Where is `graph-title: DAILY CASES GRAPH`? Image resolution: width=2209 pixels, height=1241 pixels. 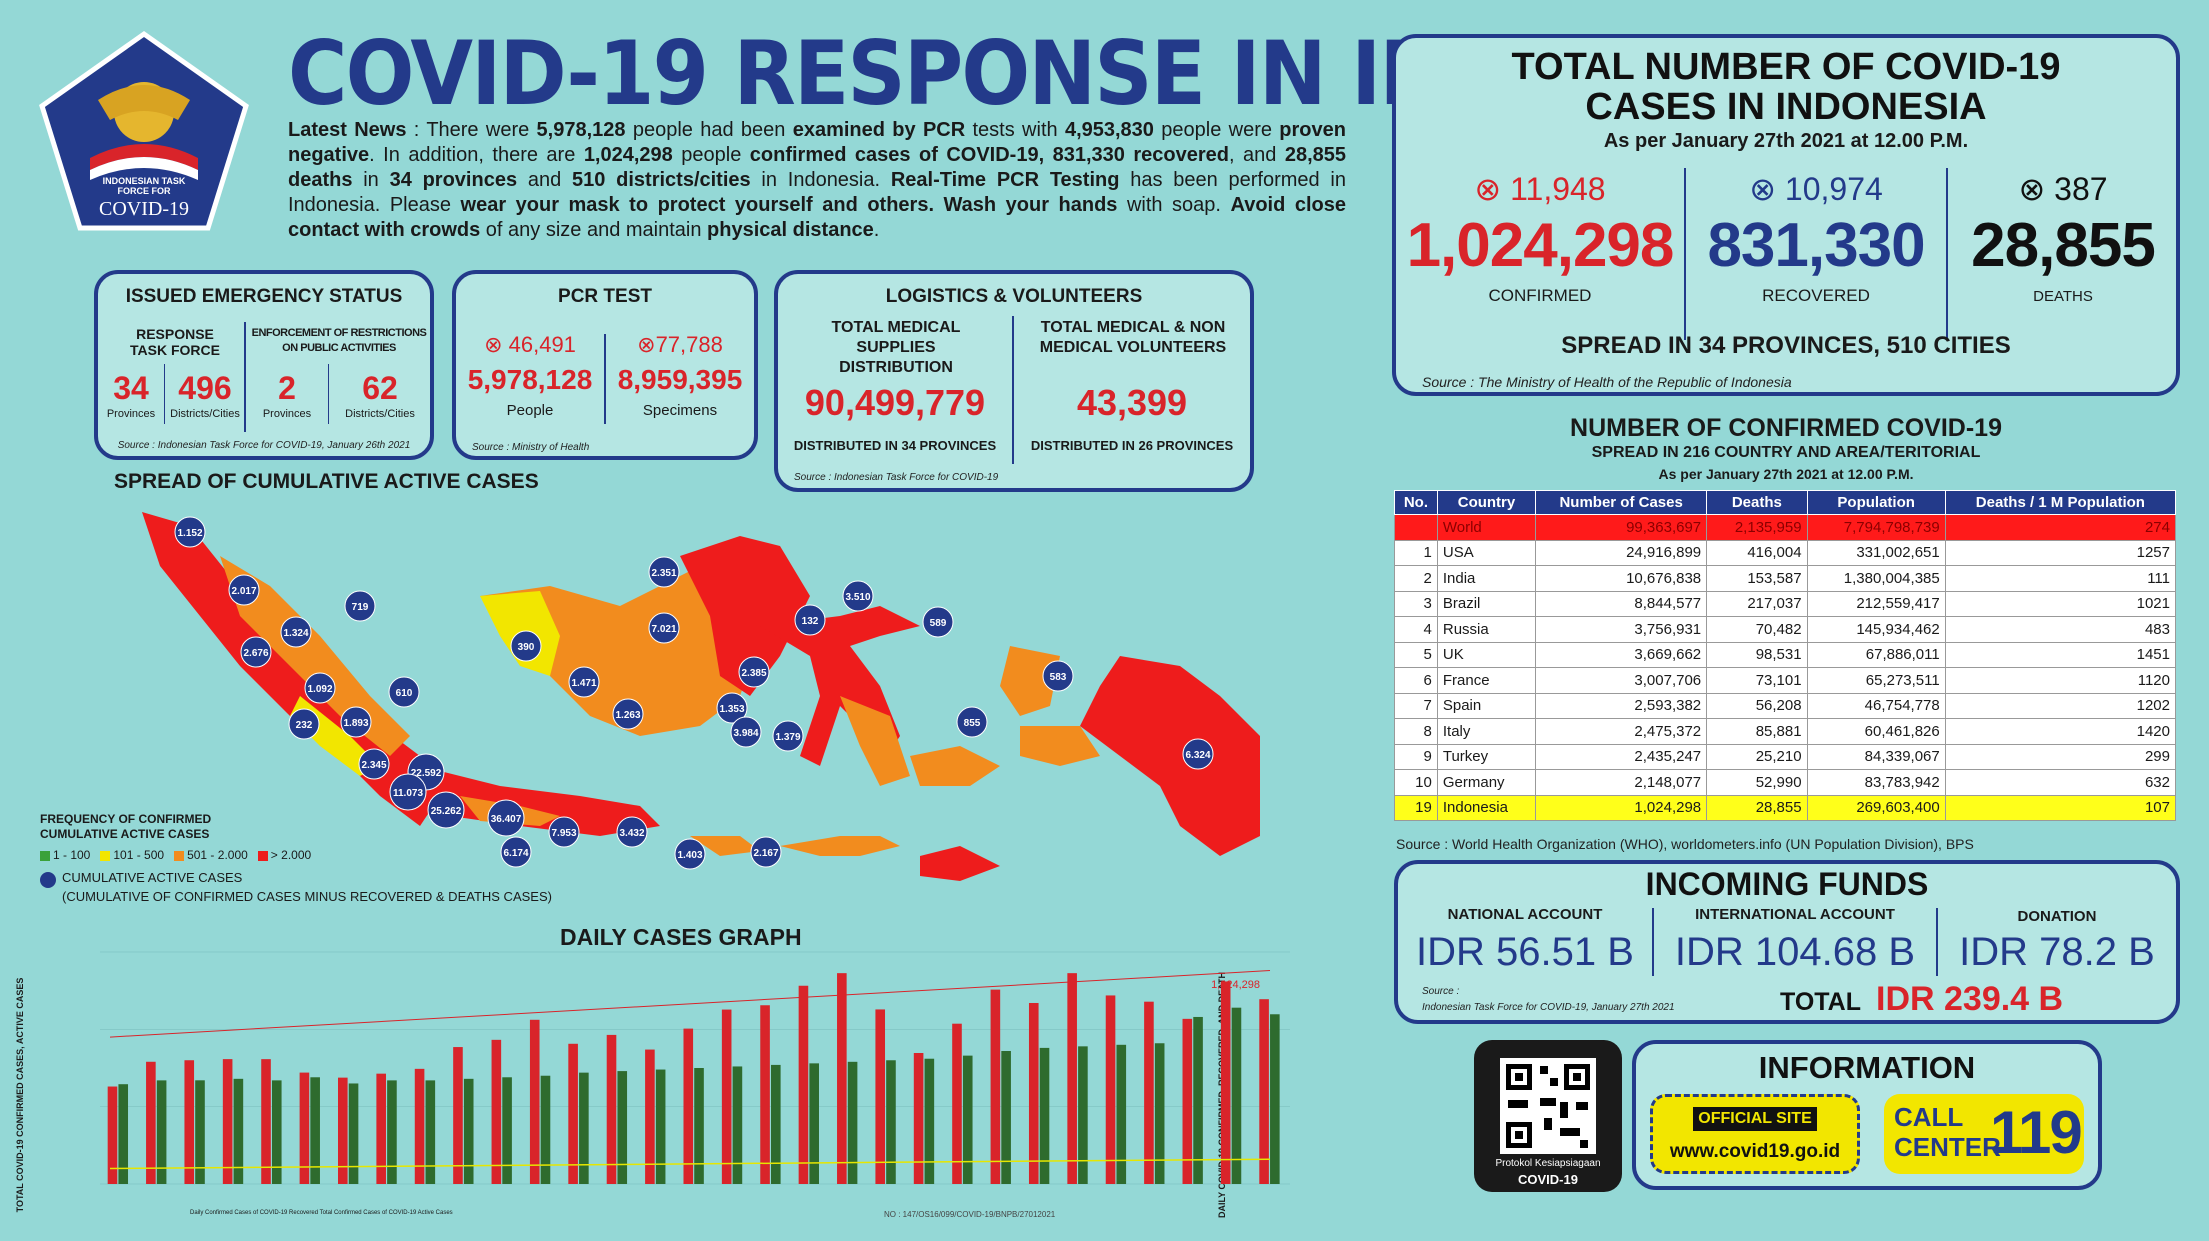 graph-title: DAILY CASES GRAPH is located at coordinates (681, 937).